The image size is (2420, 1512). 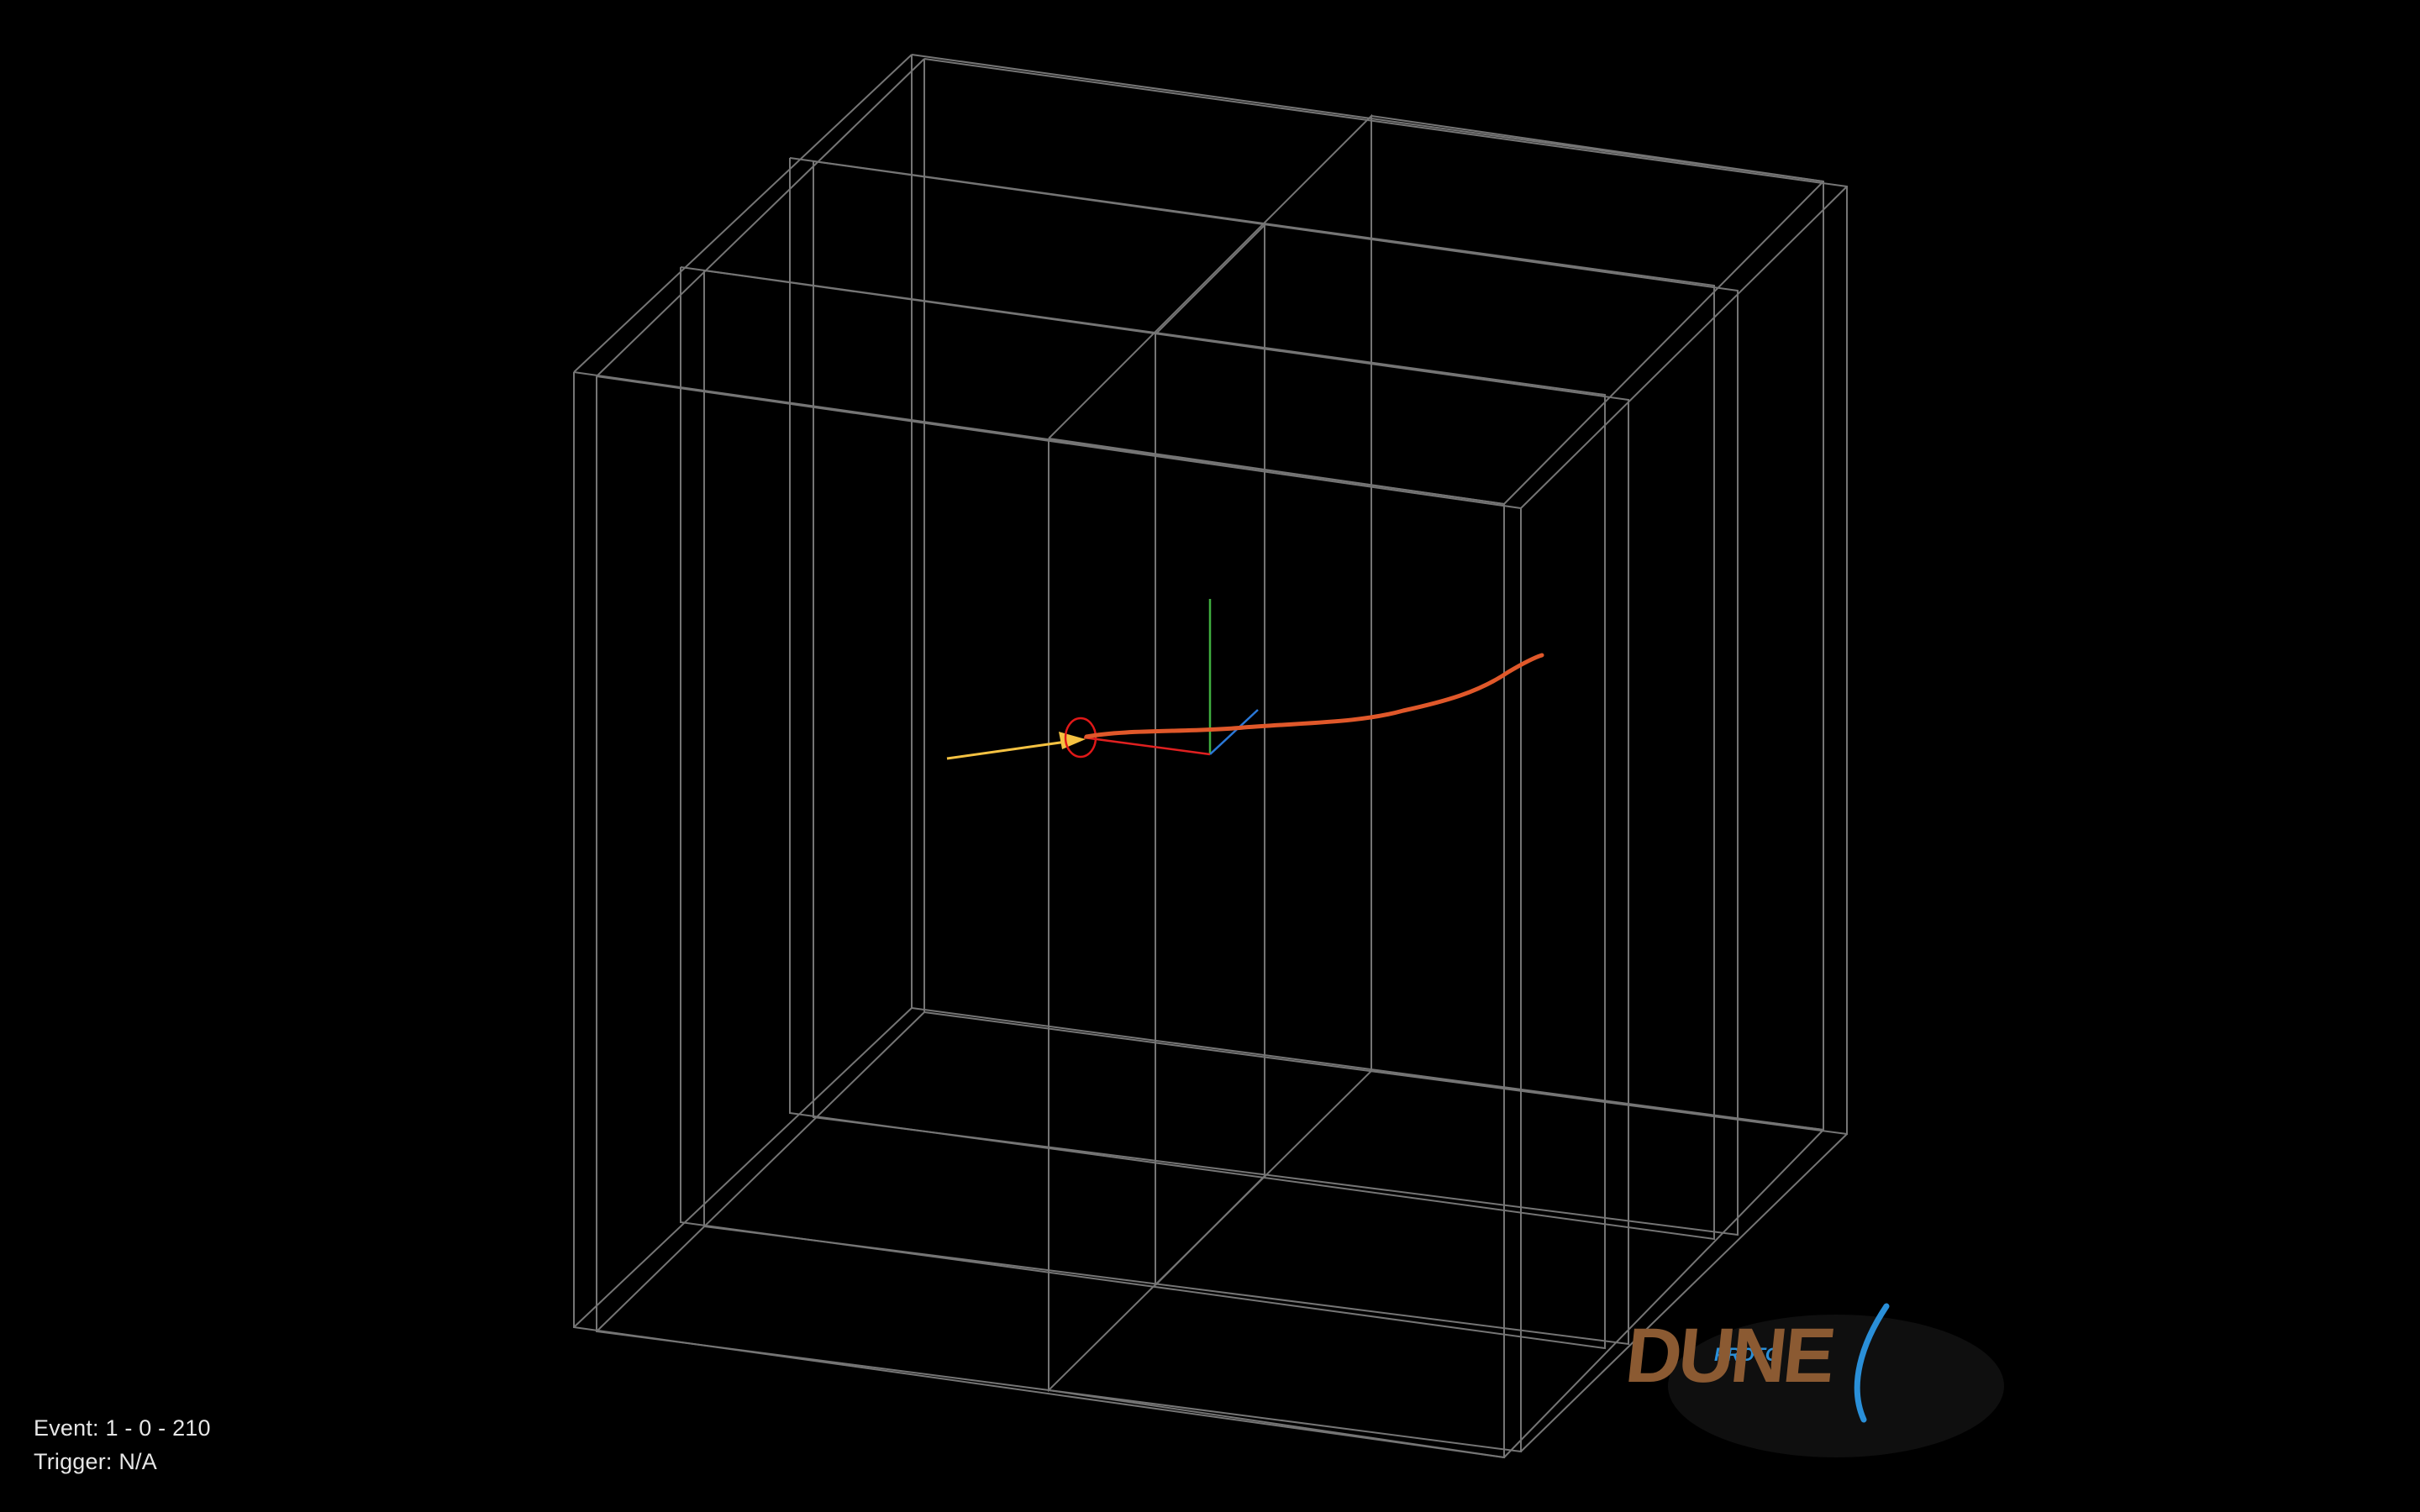 I want to click on event-info: Event: 1 - 0 - 210, so click(x=123, y=1428).